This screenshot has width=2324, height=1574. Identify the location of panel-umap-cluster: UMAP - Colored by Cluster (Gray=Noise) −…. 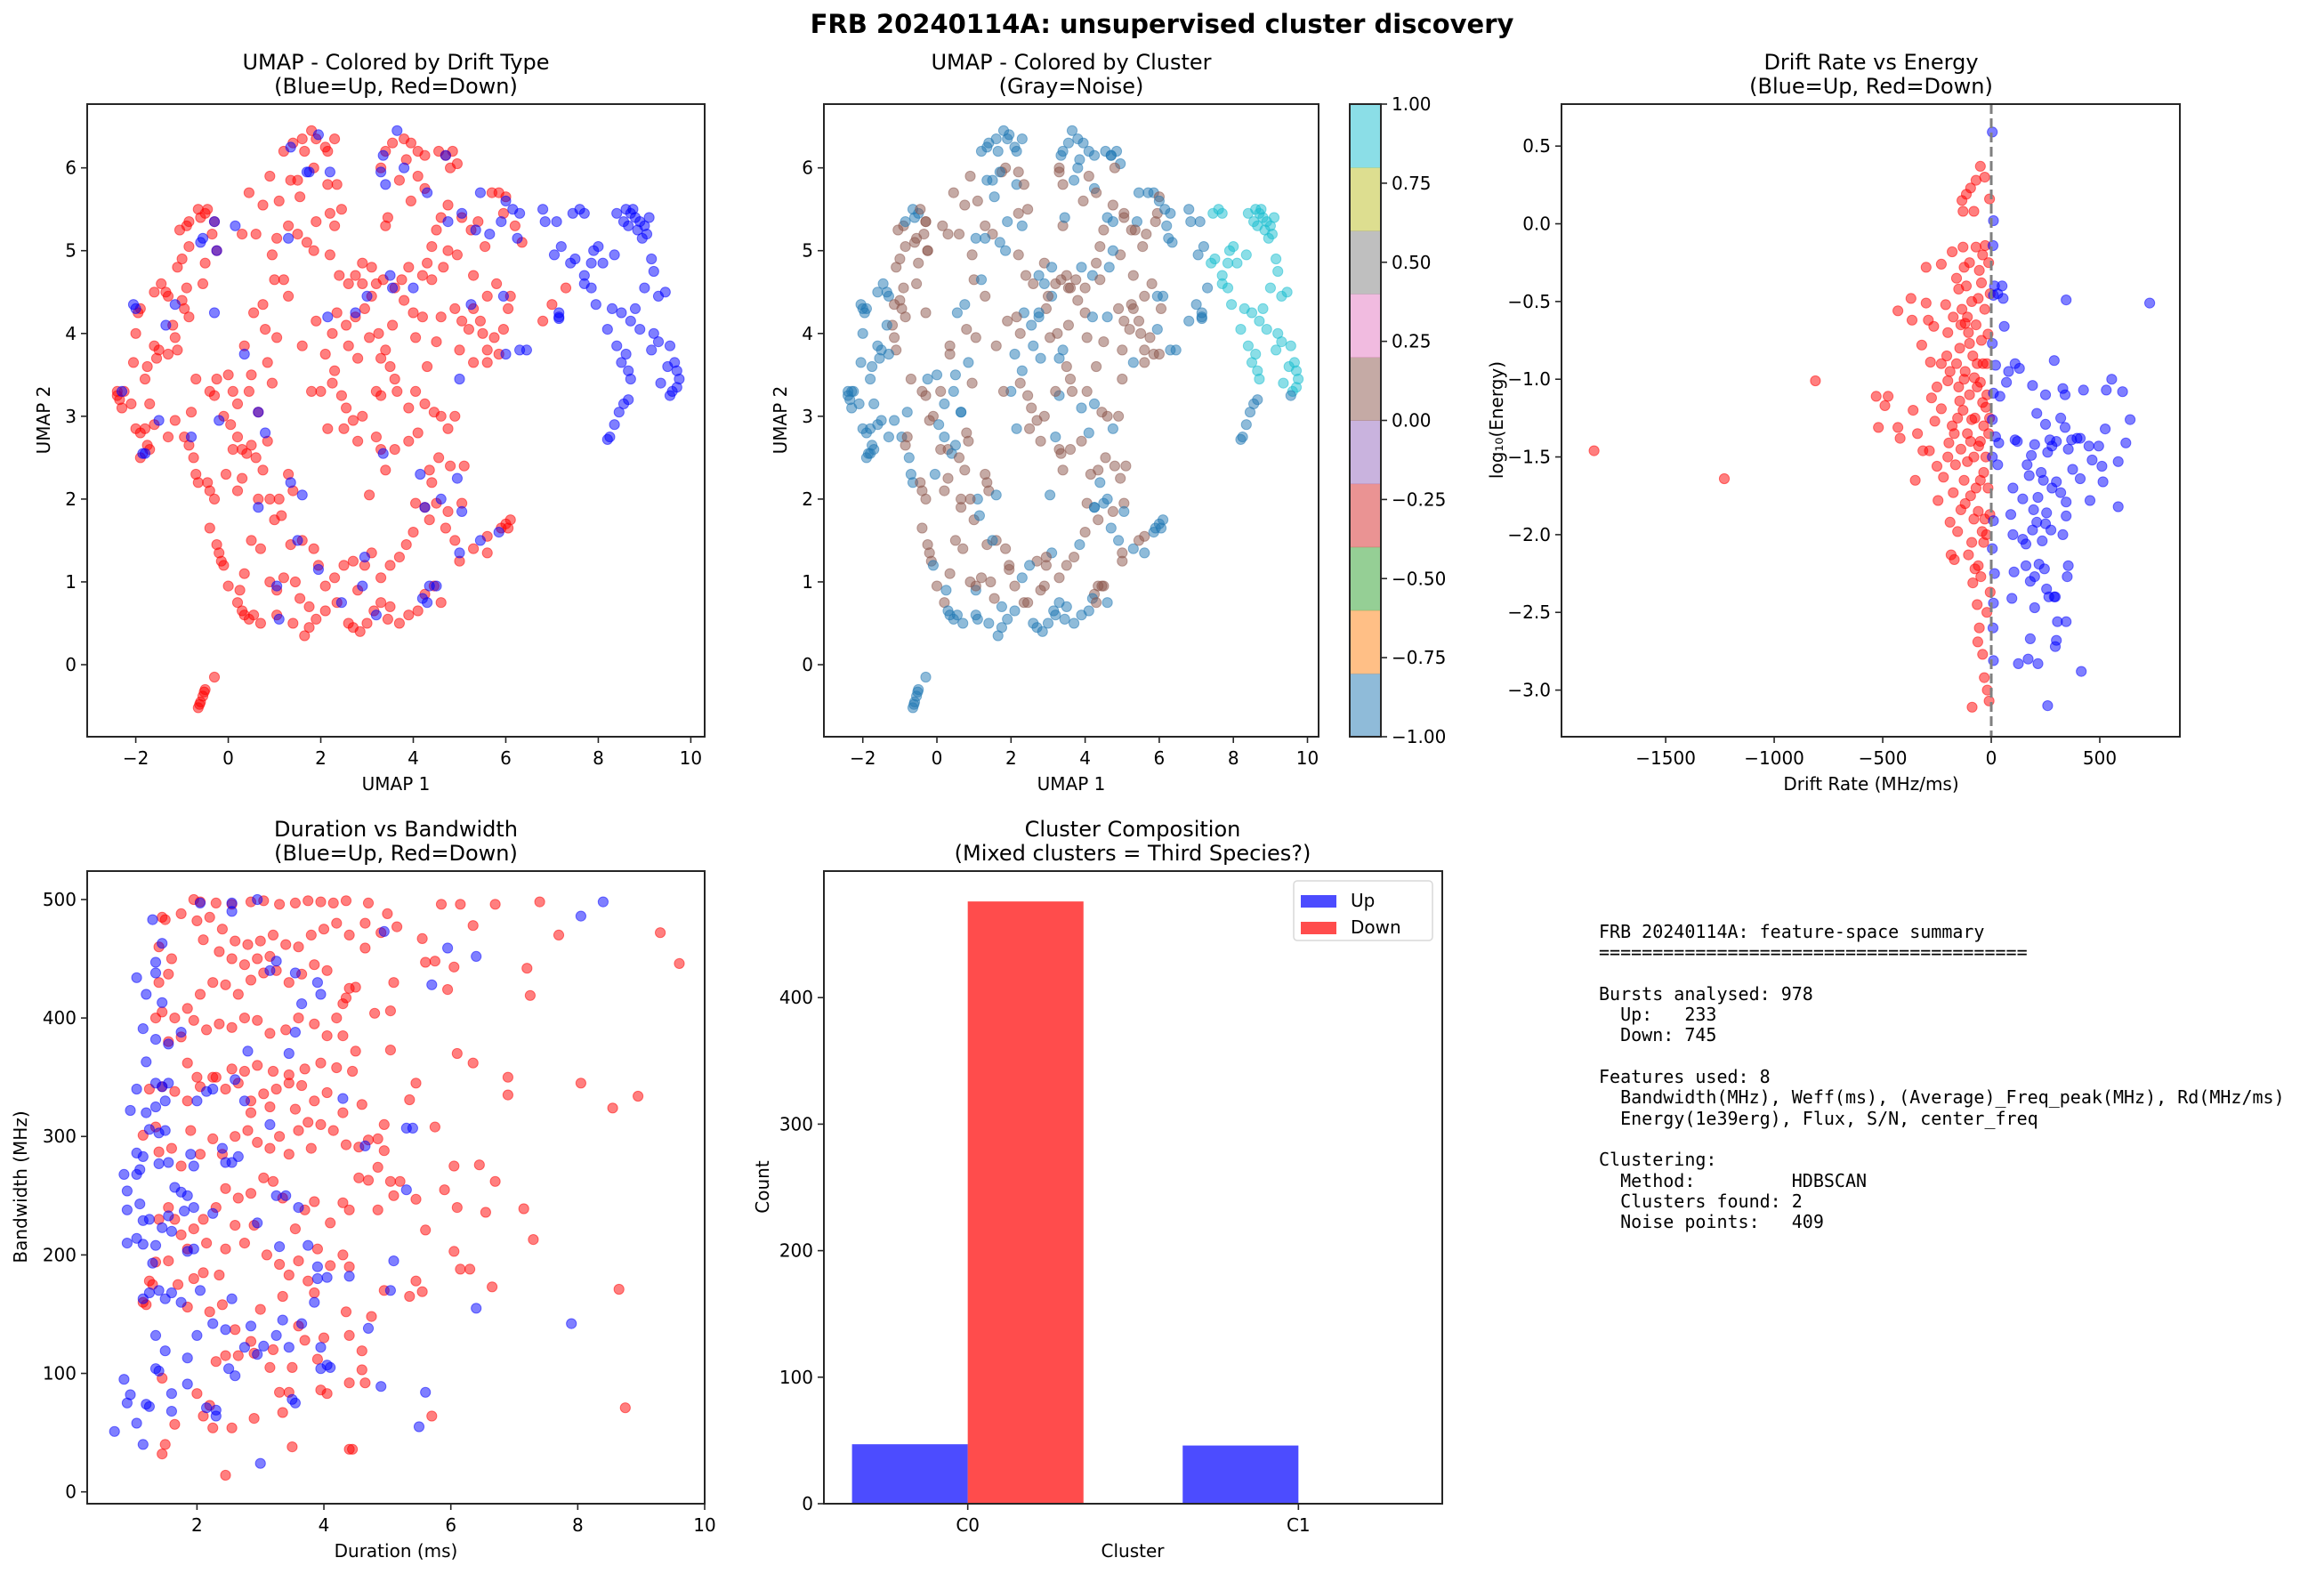
(1108, 423).